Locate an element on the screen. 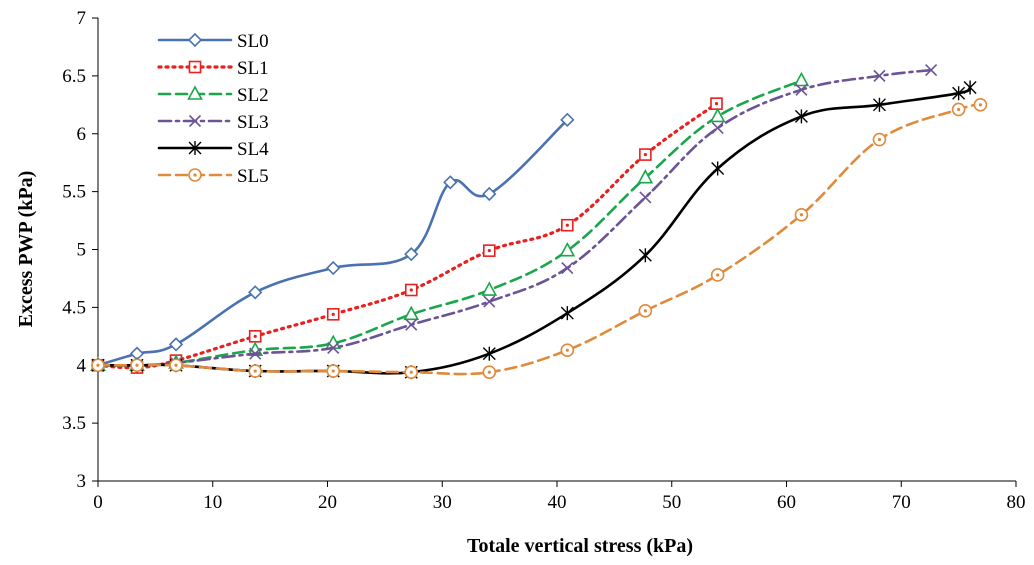 This screenshot has height=565, width=1034. x-tick-label: 30 is located at coordinates (442, 502).